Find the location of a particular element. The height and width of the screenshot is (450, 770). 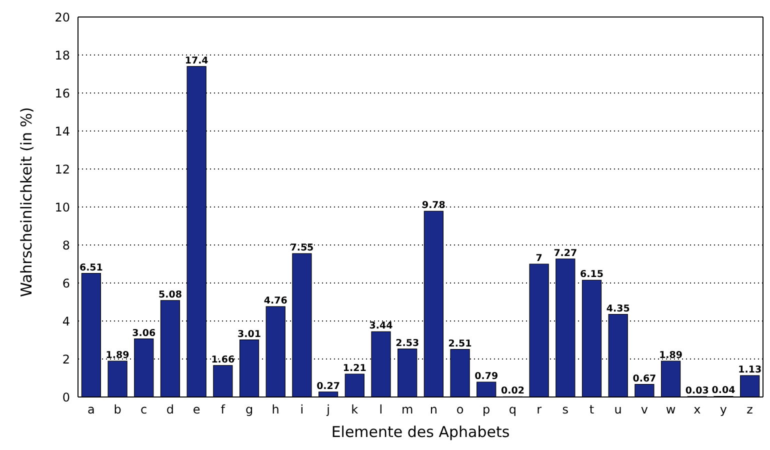

data-label: 3.44 is located at coordinates (381, 326).